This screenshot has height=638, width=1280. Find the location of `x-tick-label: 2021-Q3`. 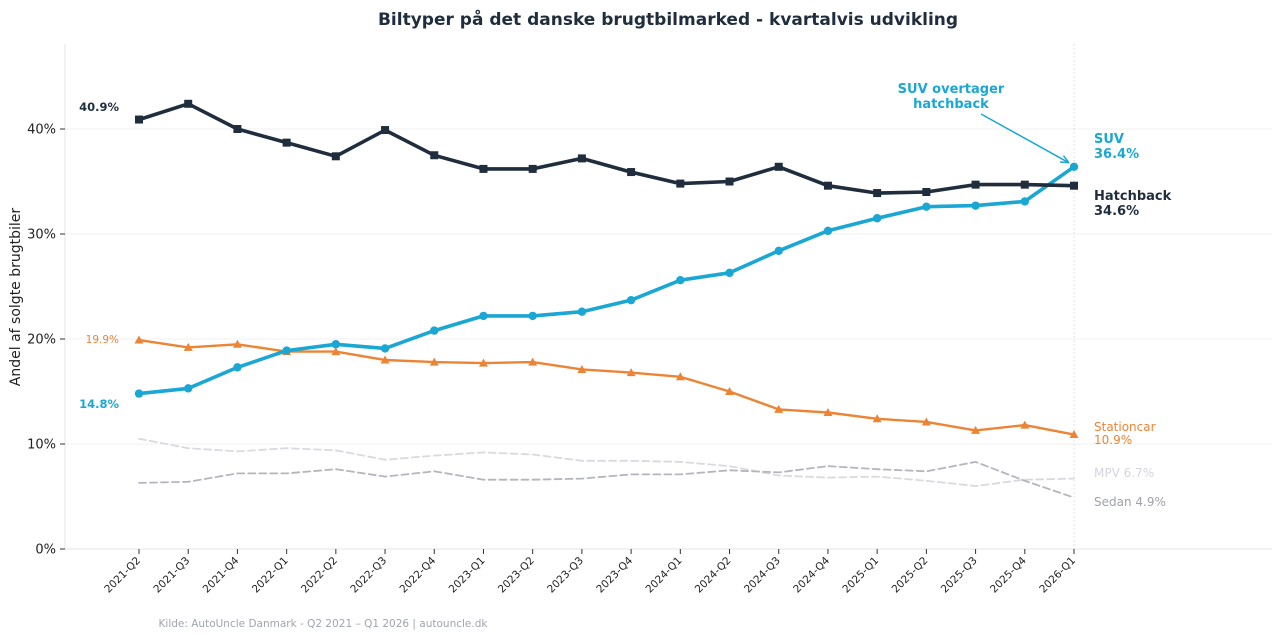

x-tick-label: 2021-Q3 is located at coordinates (171, 575).